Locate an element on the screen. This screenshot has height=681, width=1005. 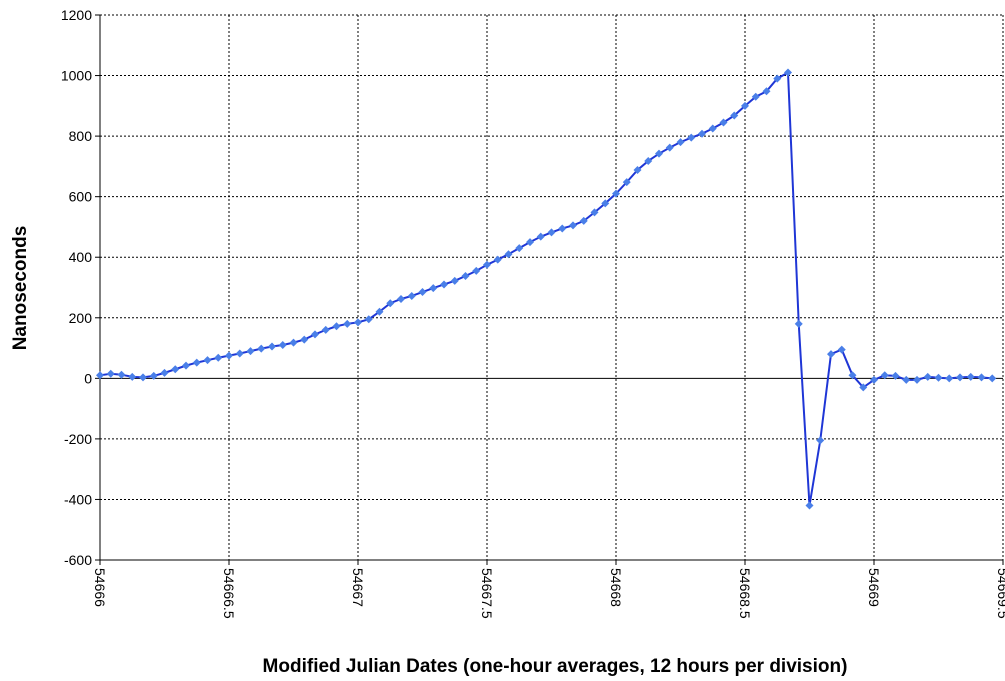
x-tick-label: 54668 is located at coordinates (616, 587).